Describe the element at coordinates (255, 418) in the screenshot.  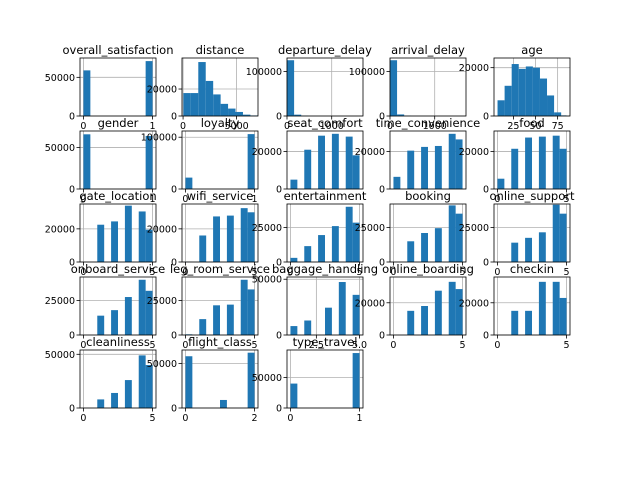
I see `x-tick-label: 2` at that location.